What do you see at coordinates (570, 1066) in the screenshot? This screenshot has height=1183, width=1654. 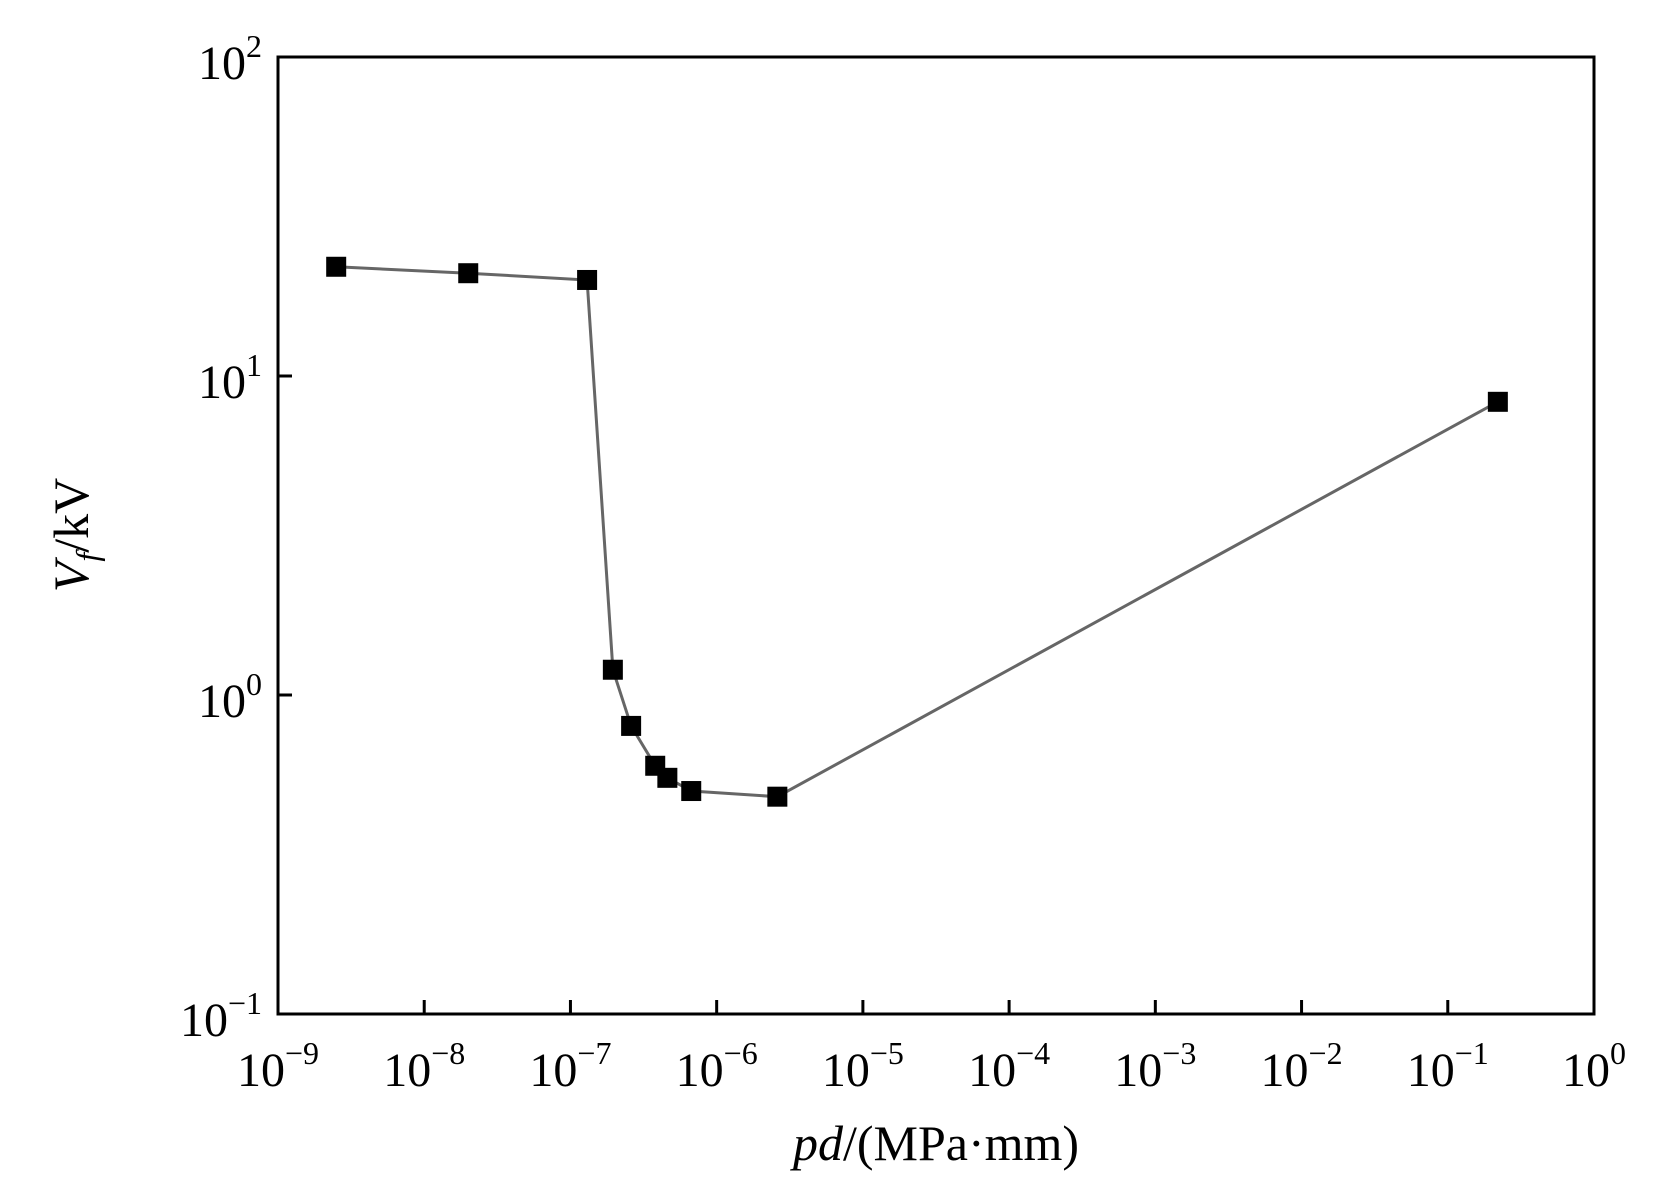 I see `x-tick-label-2: 10⁻⁷` at bounding box center [570, 1066].